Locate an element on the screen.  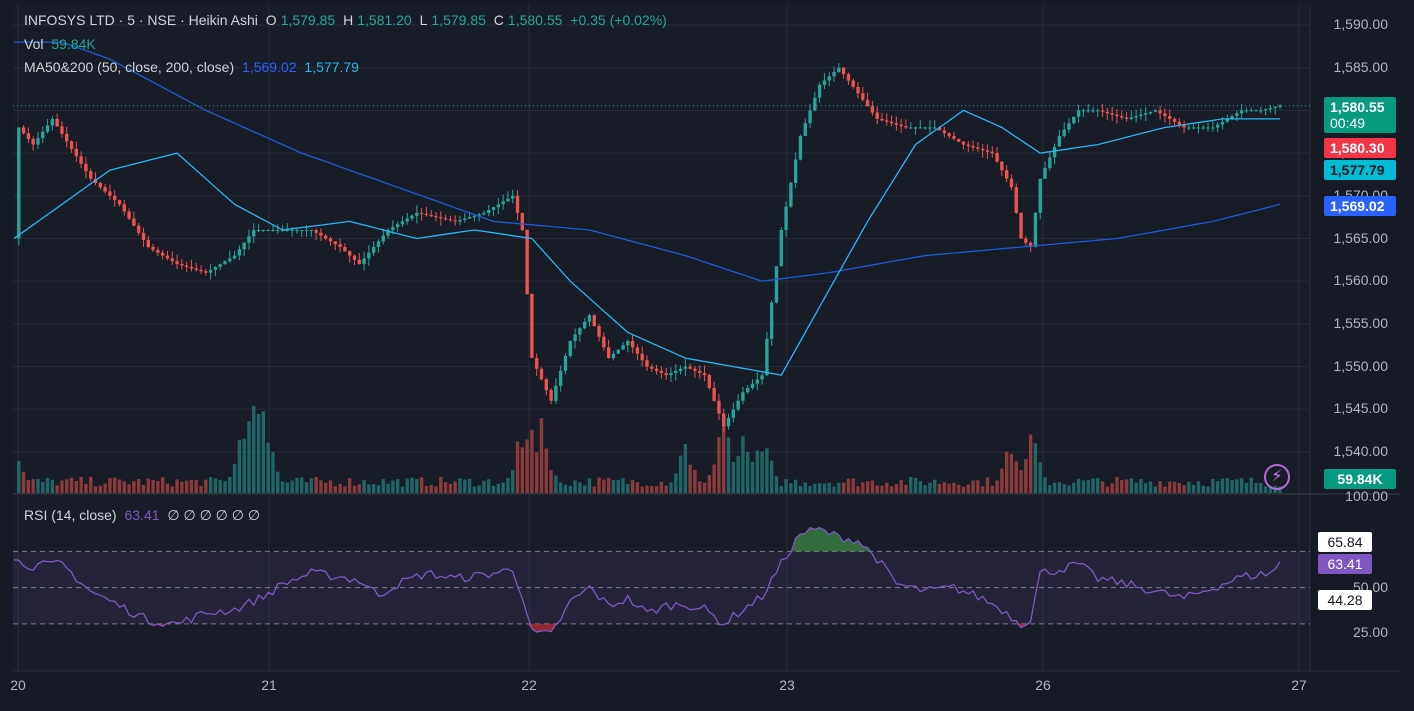
ma50-tag: 1,569.02 is located at coordinates (1360, 206).